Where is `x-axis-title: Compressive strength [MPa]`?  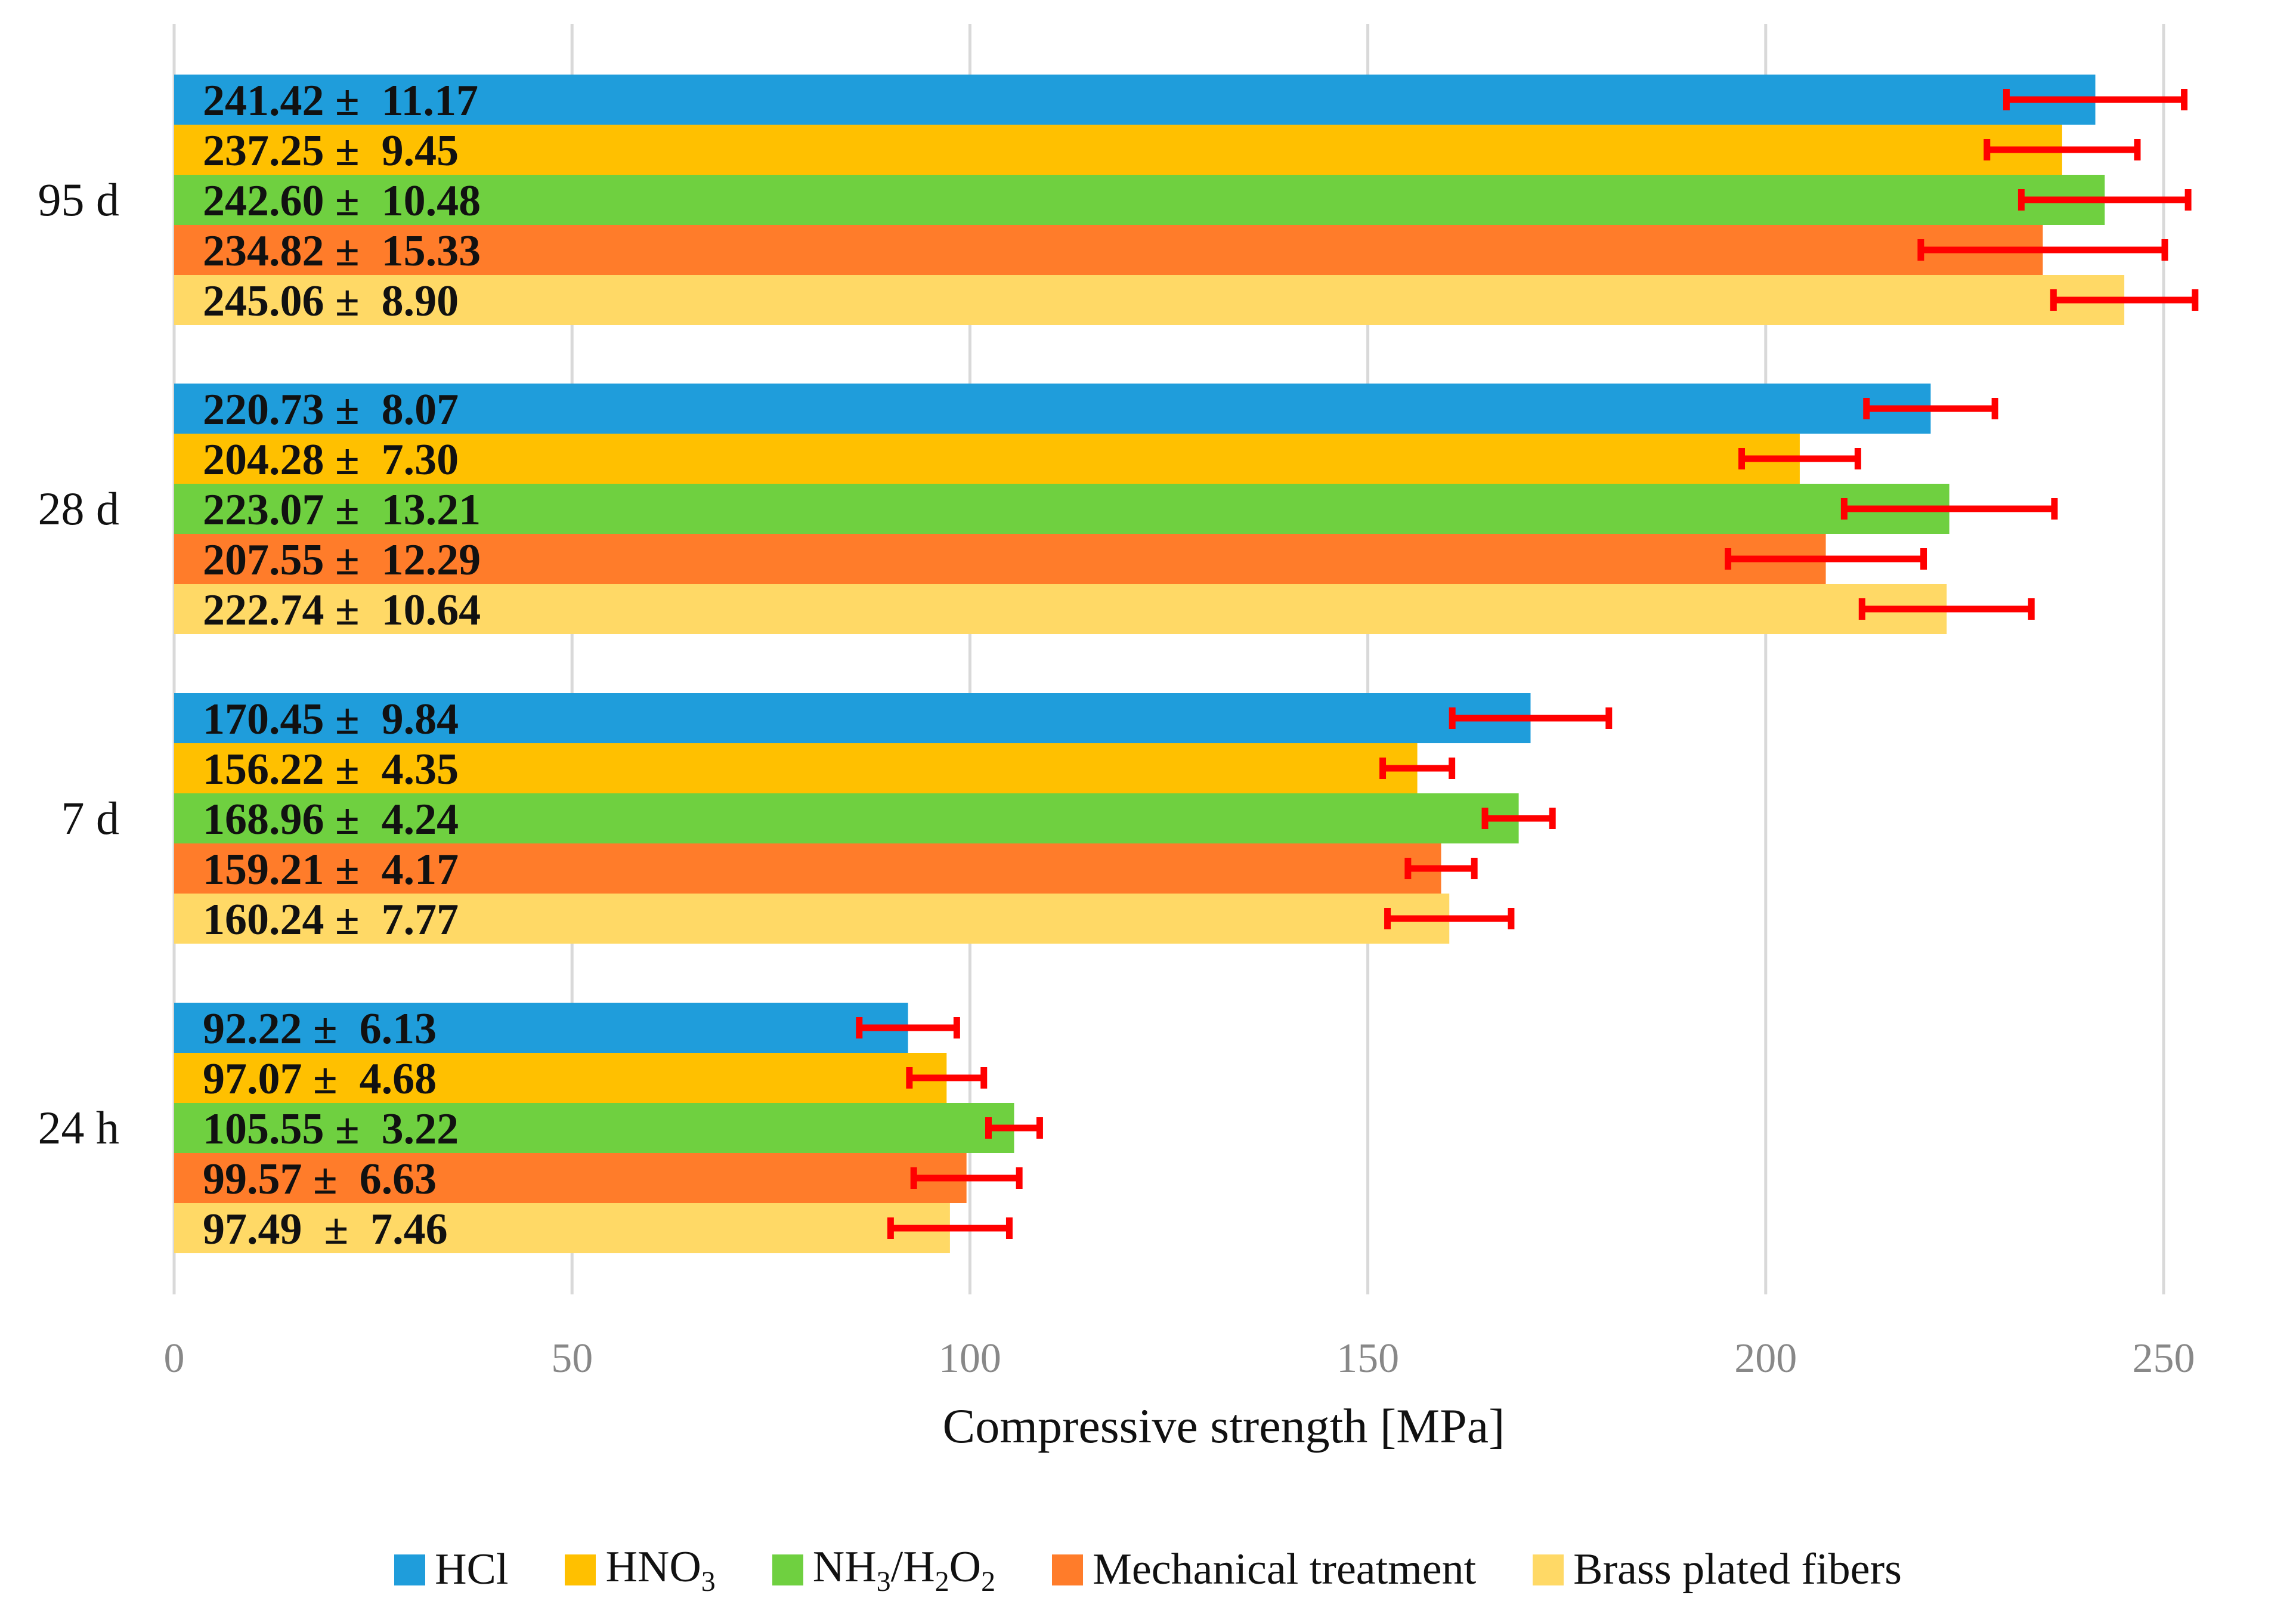
x-axis-title: Compressive strength [MPa] is located at coordinates (1224, 1426).